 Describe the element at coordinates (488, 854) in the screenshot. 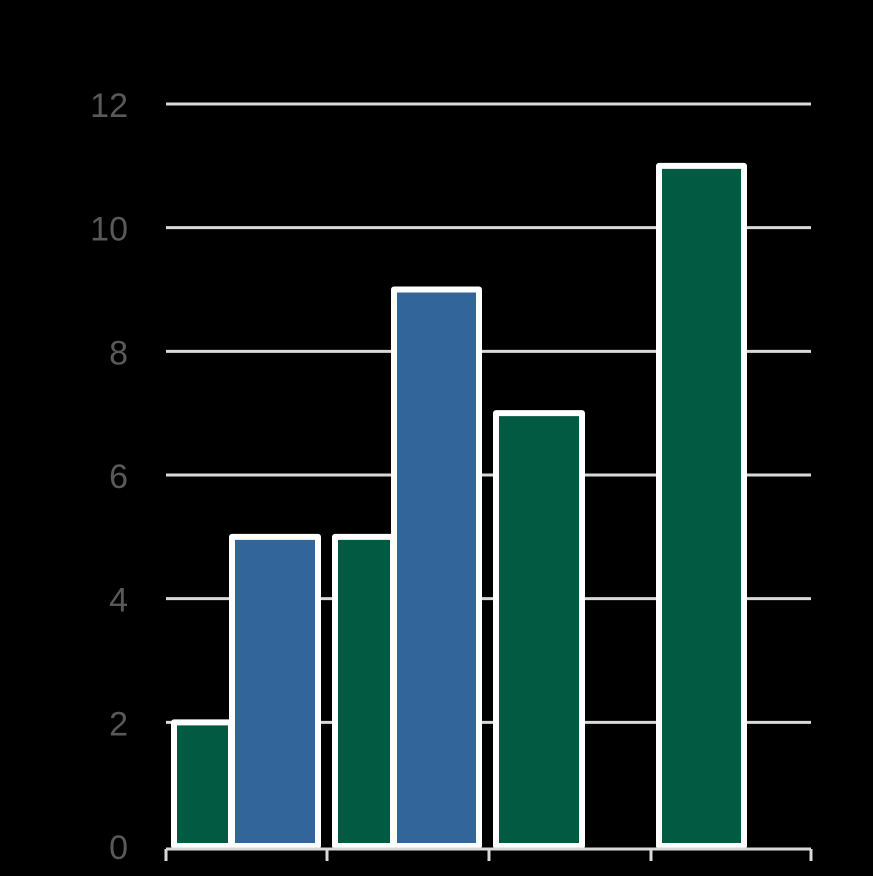

I see `x-axis` at that location.